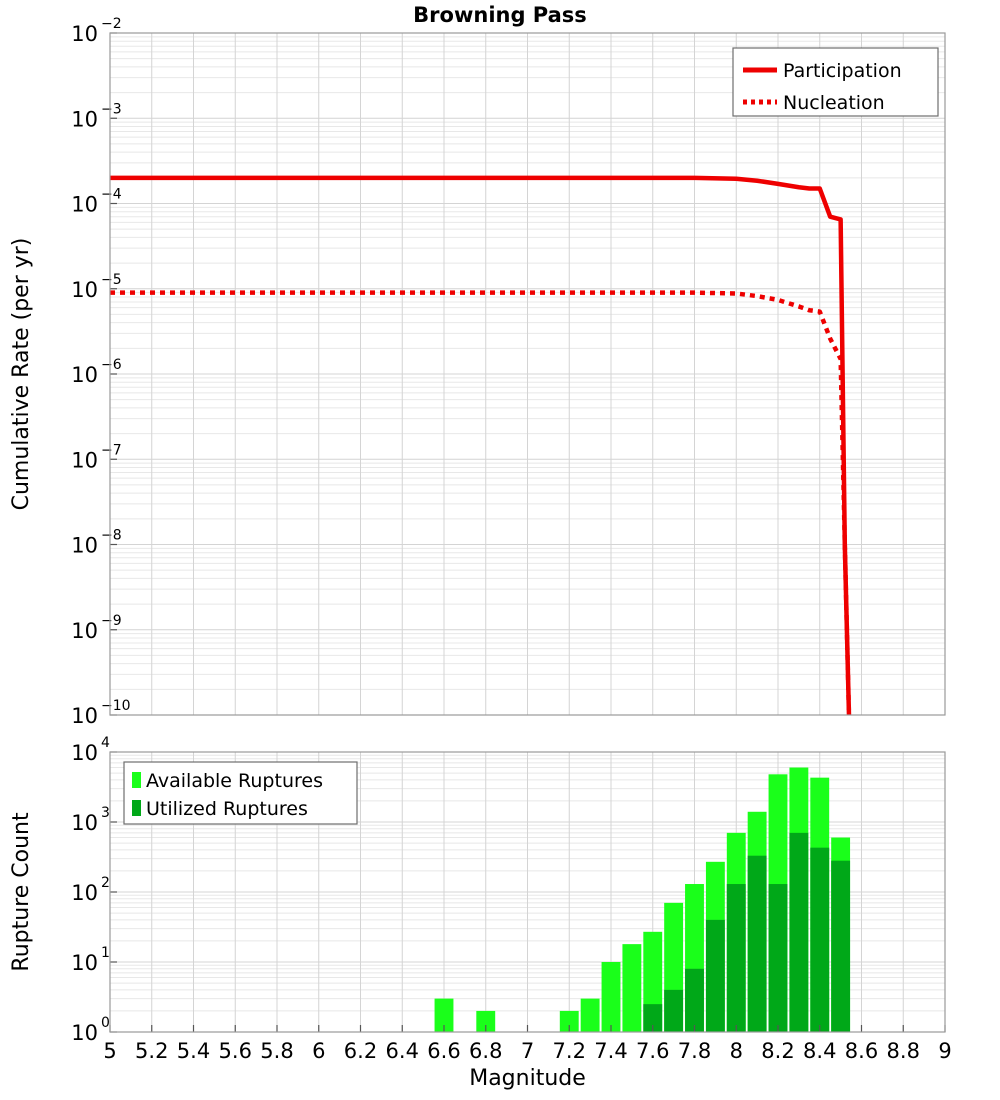 The height and width of the screenshot is (1100, 1000). Describe the element at coordinates (84, 963) in the screenshot. I see `bottom-ytick-1-base: 10` at that location.